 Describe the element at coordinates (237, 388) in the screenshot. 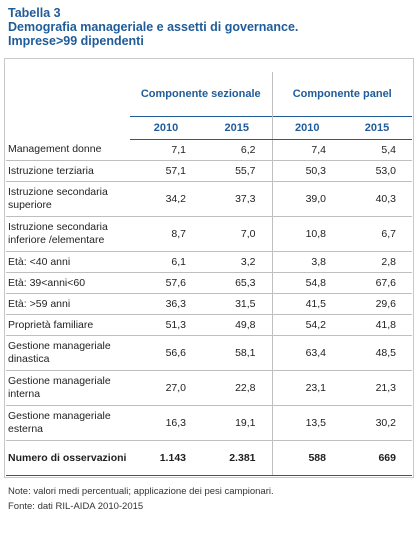

I see `cell-value: 22,8` at that location.